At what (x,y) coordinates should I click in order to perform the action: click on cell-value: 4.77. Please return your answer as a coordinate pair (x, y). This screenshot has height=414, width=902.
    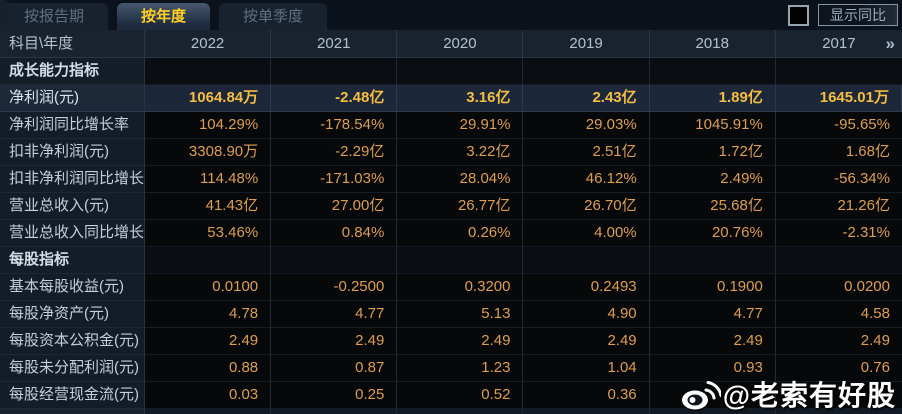
    Looking at the image, I should click on (334, 314).